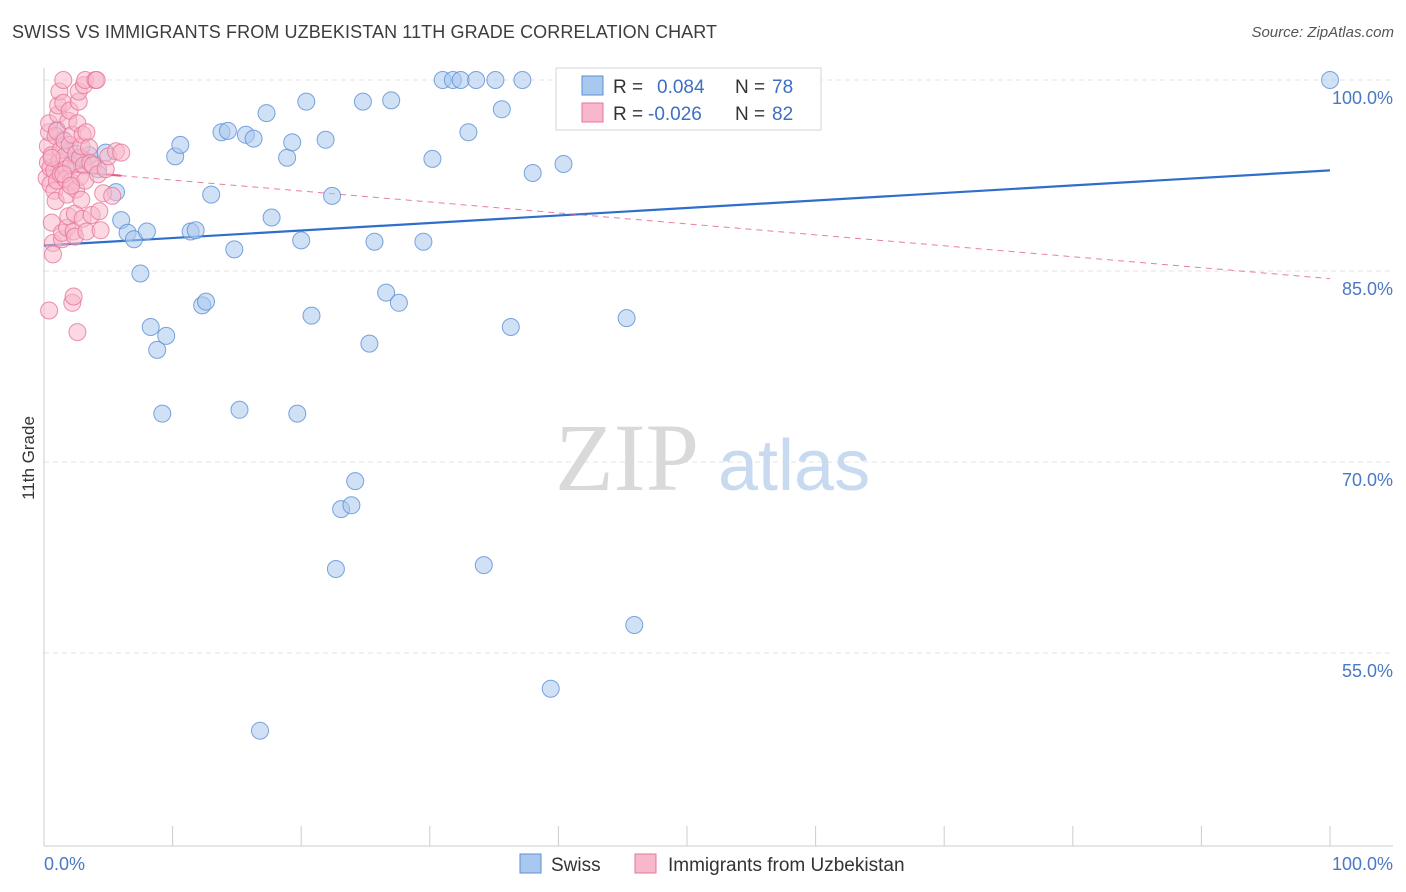  Describe the element at coordinates (64, 864) in the screenshot. I see `x-tick-label-min: 0.0%` at that location.